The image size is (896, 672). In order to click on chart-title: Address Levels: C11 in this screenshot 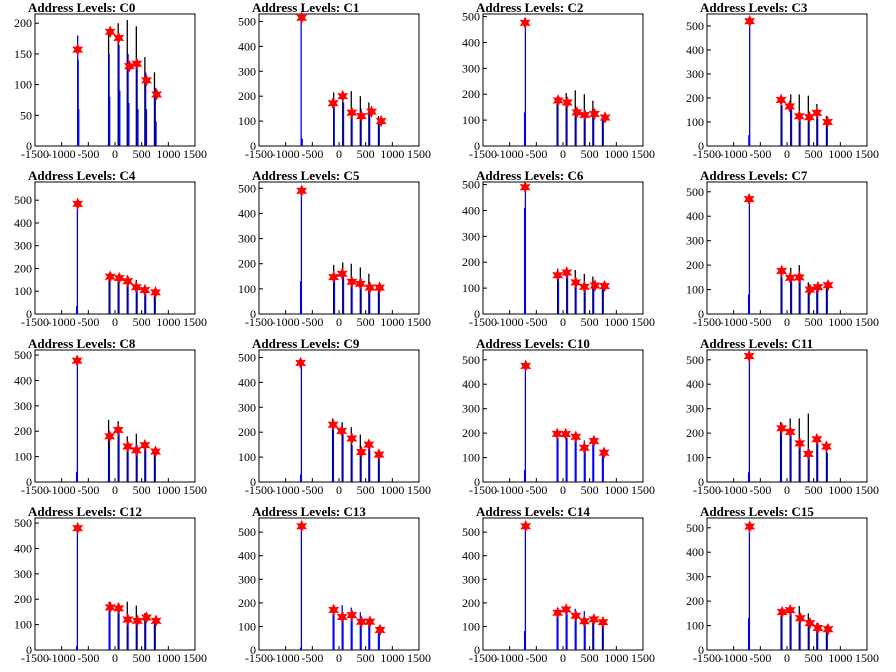, I will do `click(756, 343)`.